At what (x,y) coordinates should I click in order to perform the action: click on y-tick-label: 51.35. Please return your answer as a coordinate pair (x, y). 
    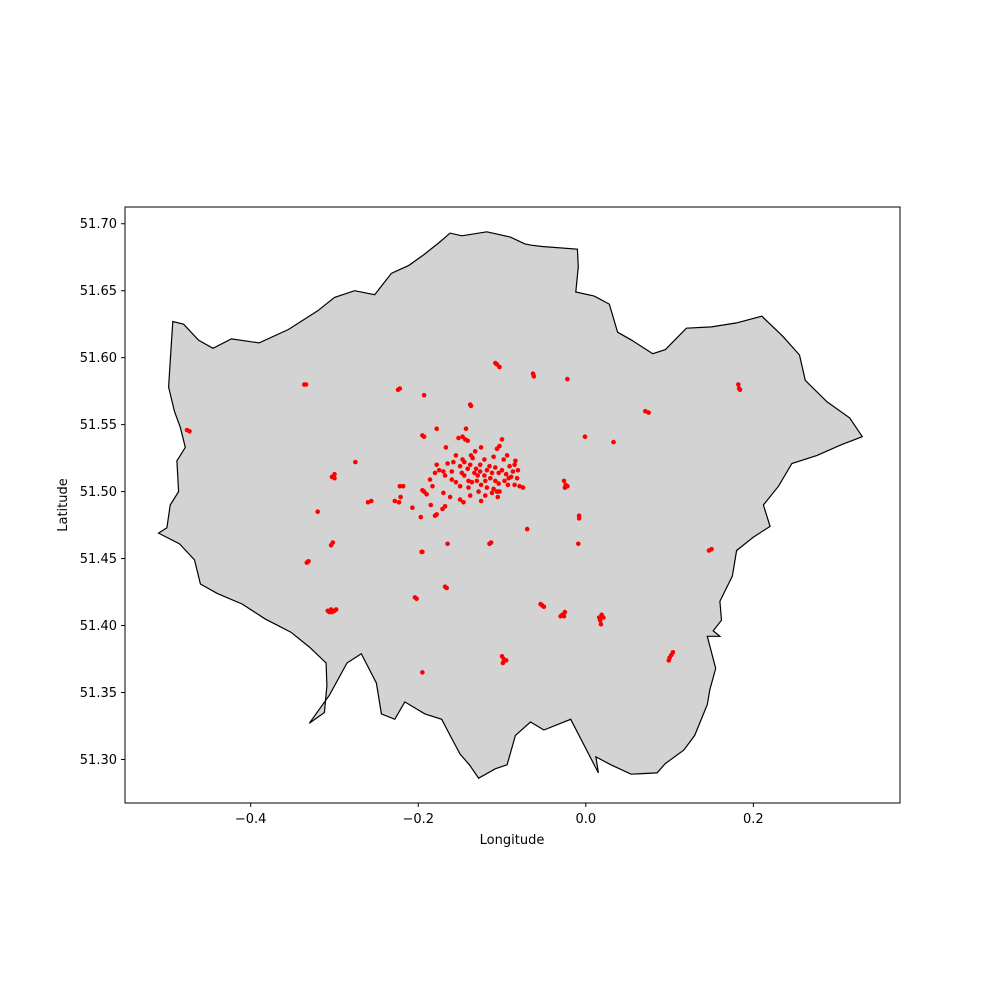
    Looking at the image, I should click on (98, 693).